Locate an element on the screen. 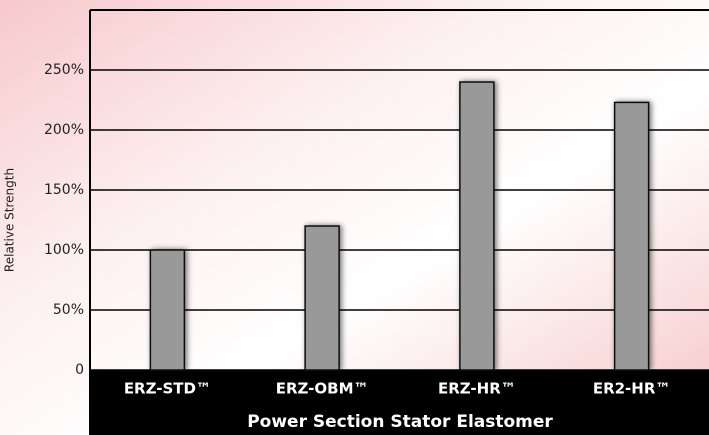  x-tick-label: ERZ-OBM™ is located at coordinates (322, 389).